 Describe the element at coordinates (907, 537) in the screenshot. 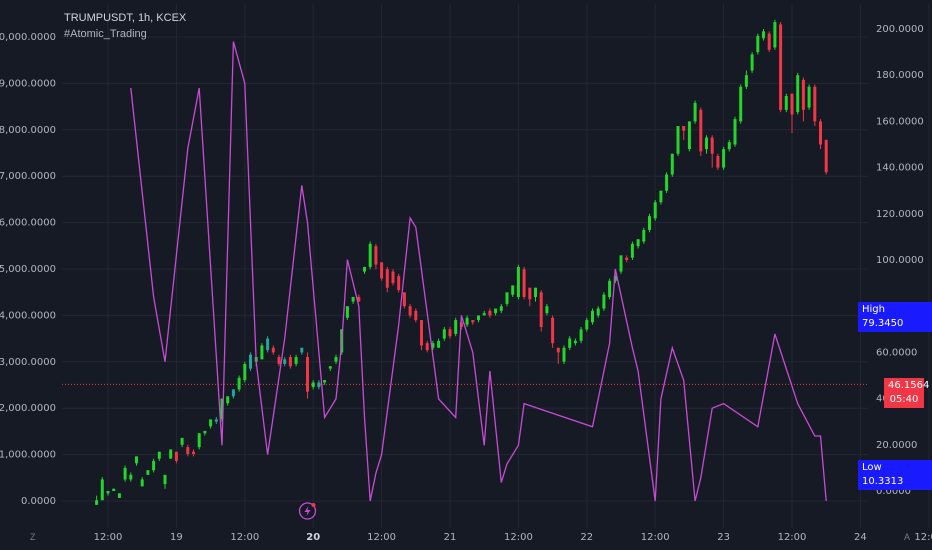

I see `auto-scale-button: A` at that location.